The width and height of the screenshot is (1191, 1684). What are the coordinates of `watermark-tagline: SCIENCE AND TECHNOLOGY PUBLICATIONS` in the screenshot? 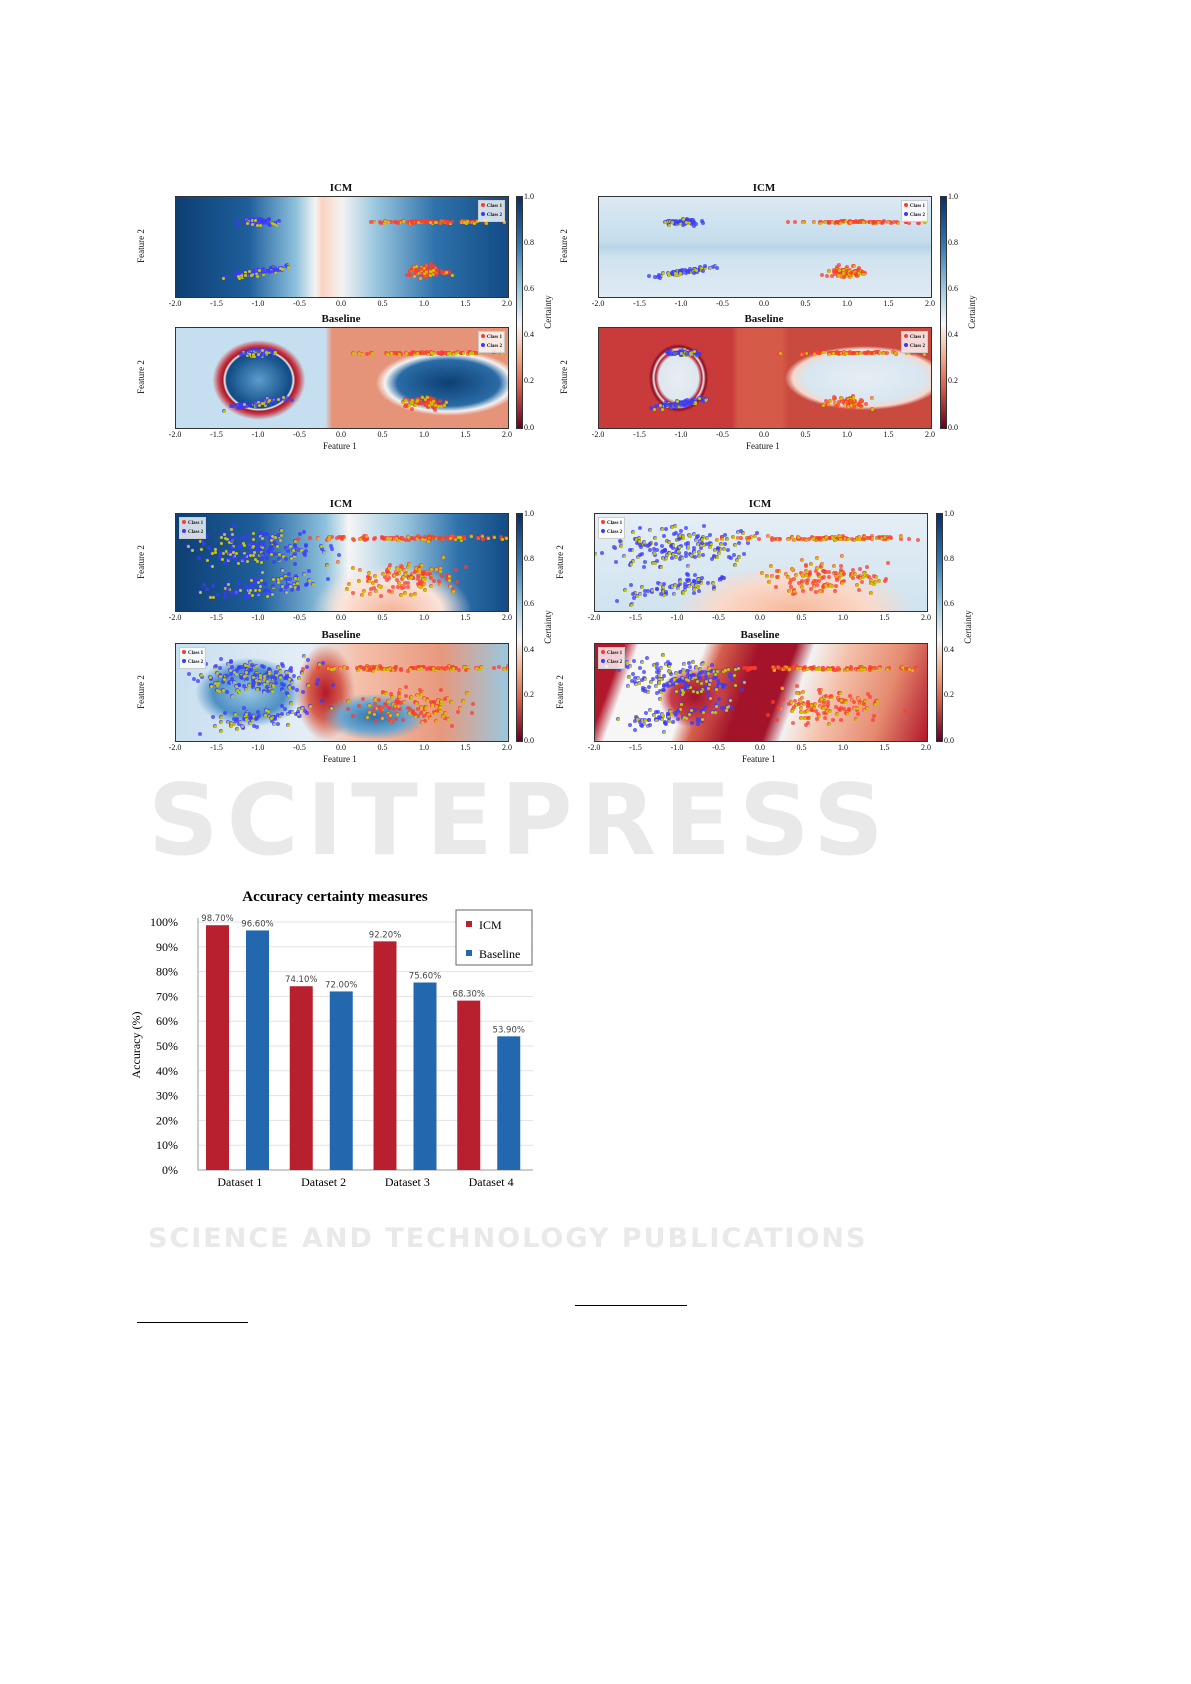 It's located at (508, 1238).